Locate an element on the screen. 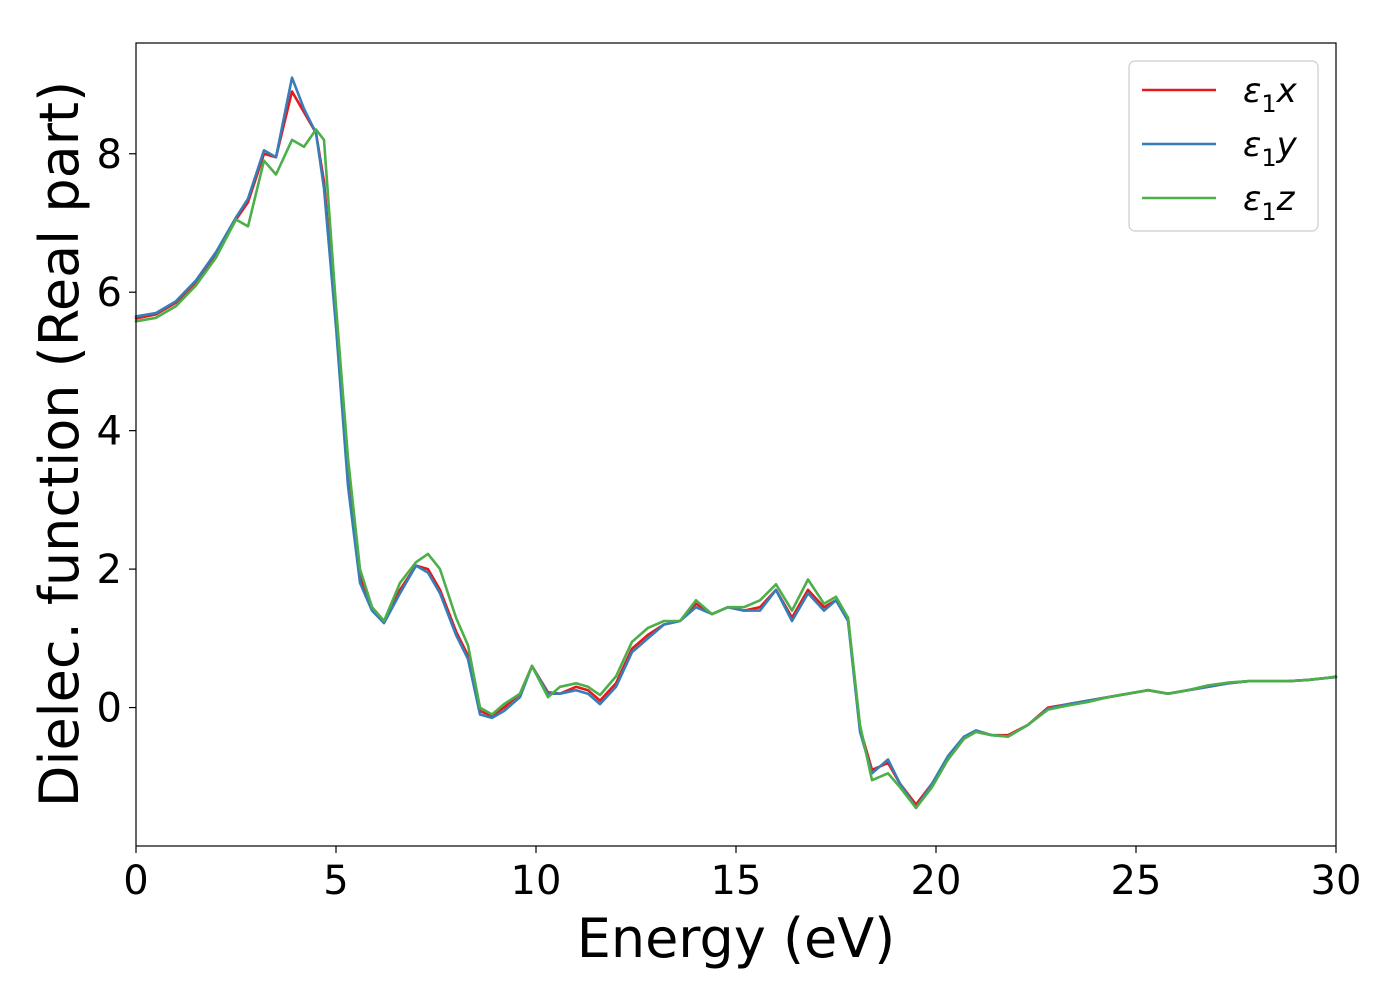 Image resolution: width=1400 pixels, height=1000 pixels. x-tick-label: 30 is located at coordinates (1336, 881).